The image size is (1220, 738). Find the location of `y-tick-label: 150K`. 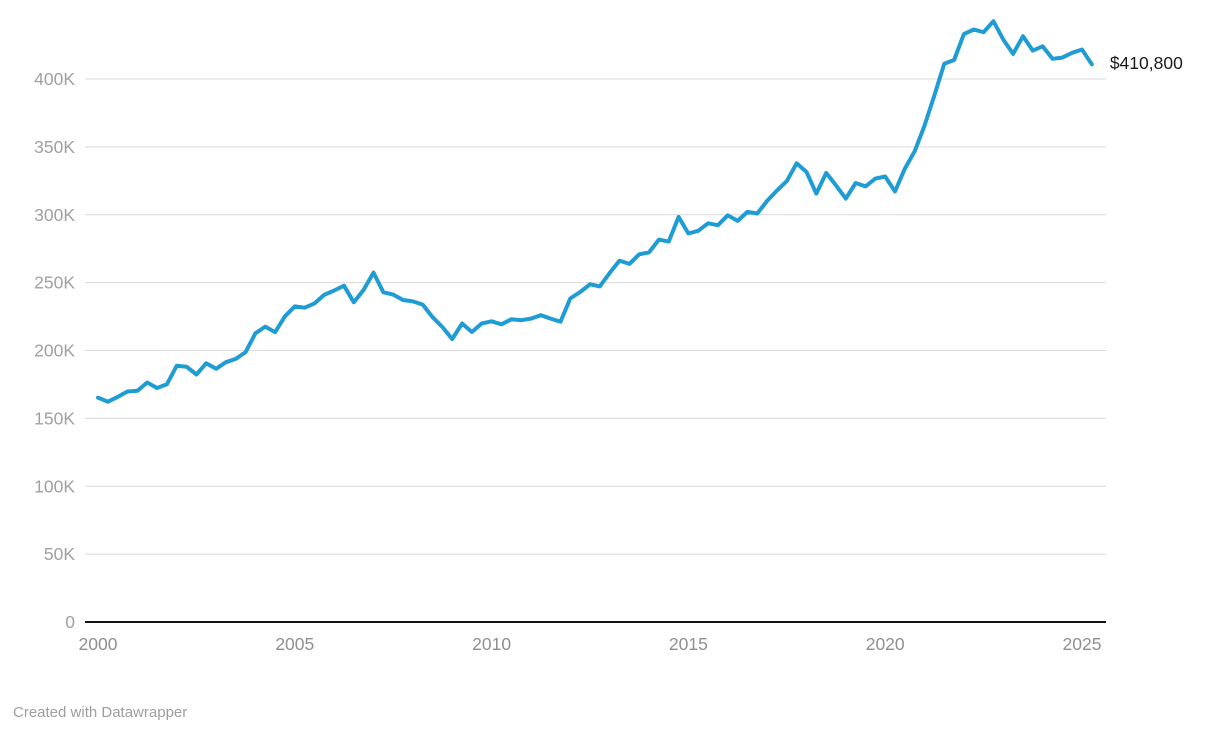

y-tick-label: 150K is located at coordinates (54, 418).